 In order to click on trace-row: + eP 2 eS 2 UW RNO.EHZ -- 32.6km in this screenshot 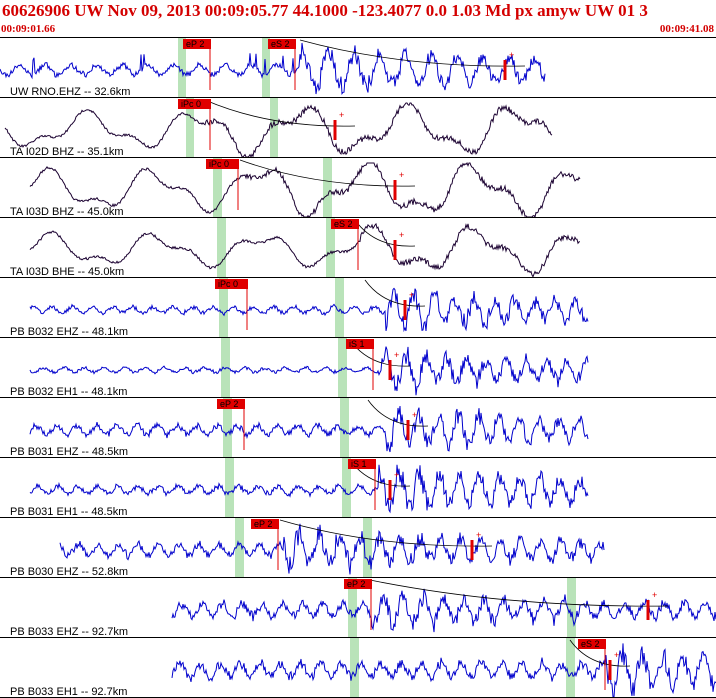, I will do `click(358, 68)`.